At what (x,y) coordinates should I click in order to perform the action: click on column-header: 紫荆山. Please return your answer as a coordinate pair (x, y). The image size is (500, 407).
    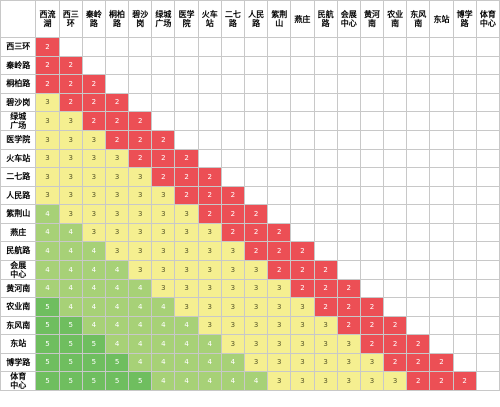
    Looking at the image, I should click on (279, 19).